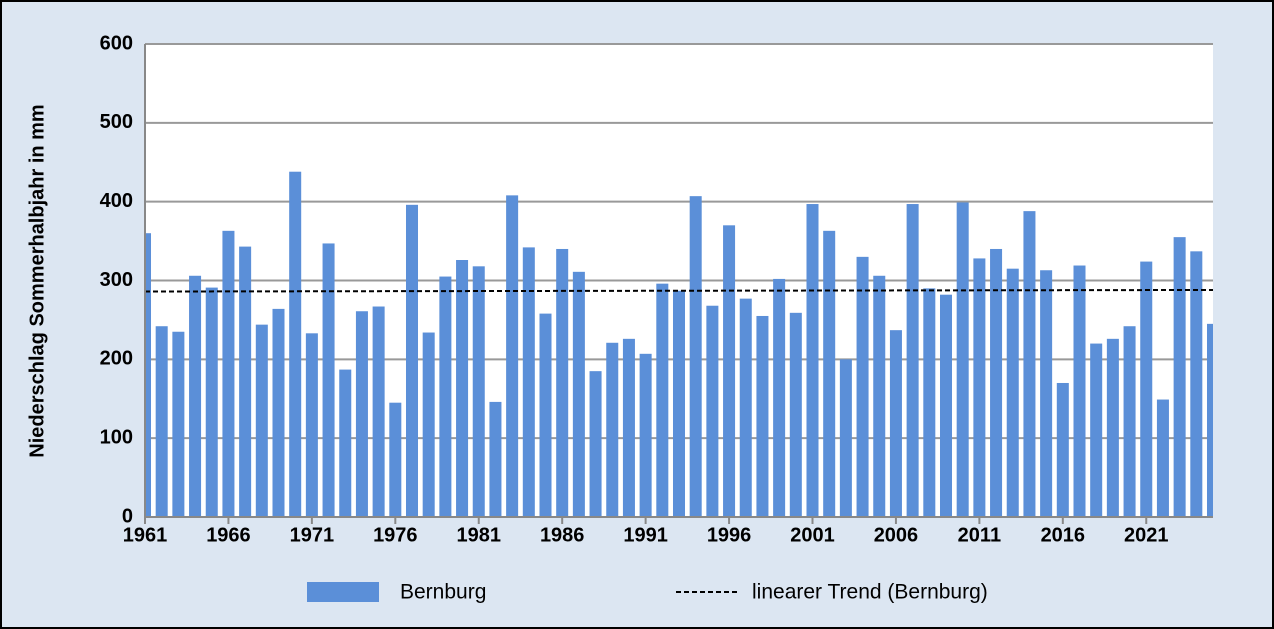 This screenshot has width=1274, height=629. I want to click on legend-label: linearer Trend (Bernburg), so click(870, 592).